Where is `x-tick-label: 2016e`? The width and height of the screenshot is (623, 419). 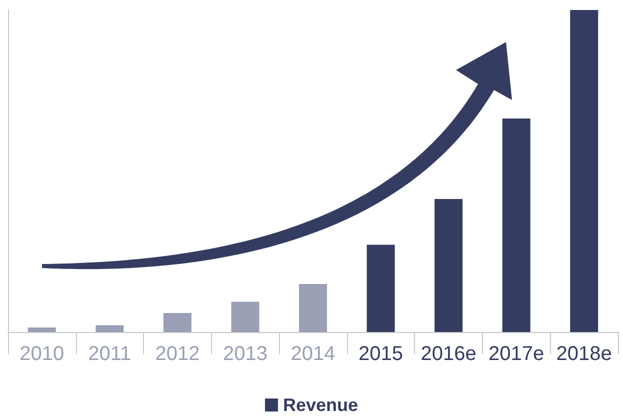
x-tick-label: 2016e is located at coordinates (448, 354).